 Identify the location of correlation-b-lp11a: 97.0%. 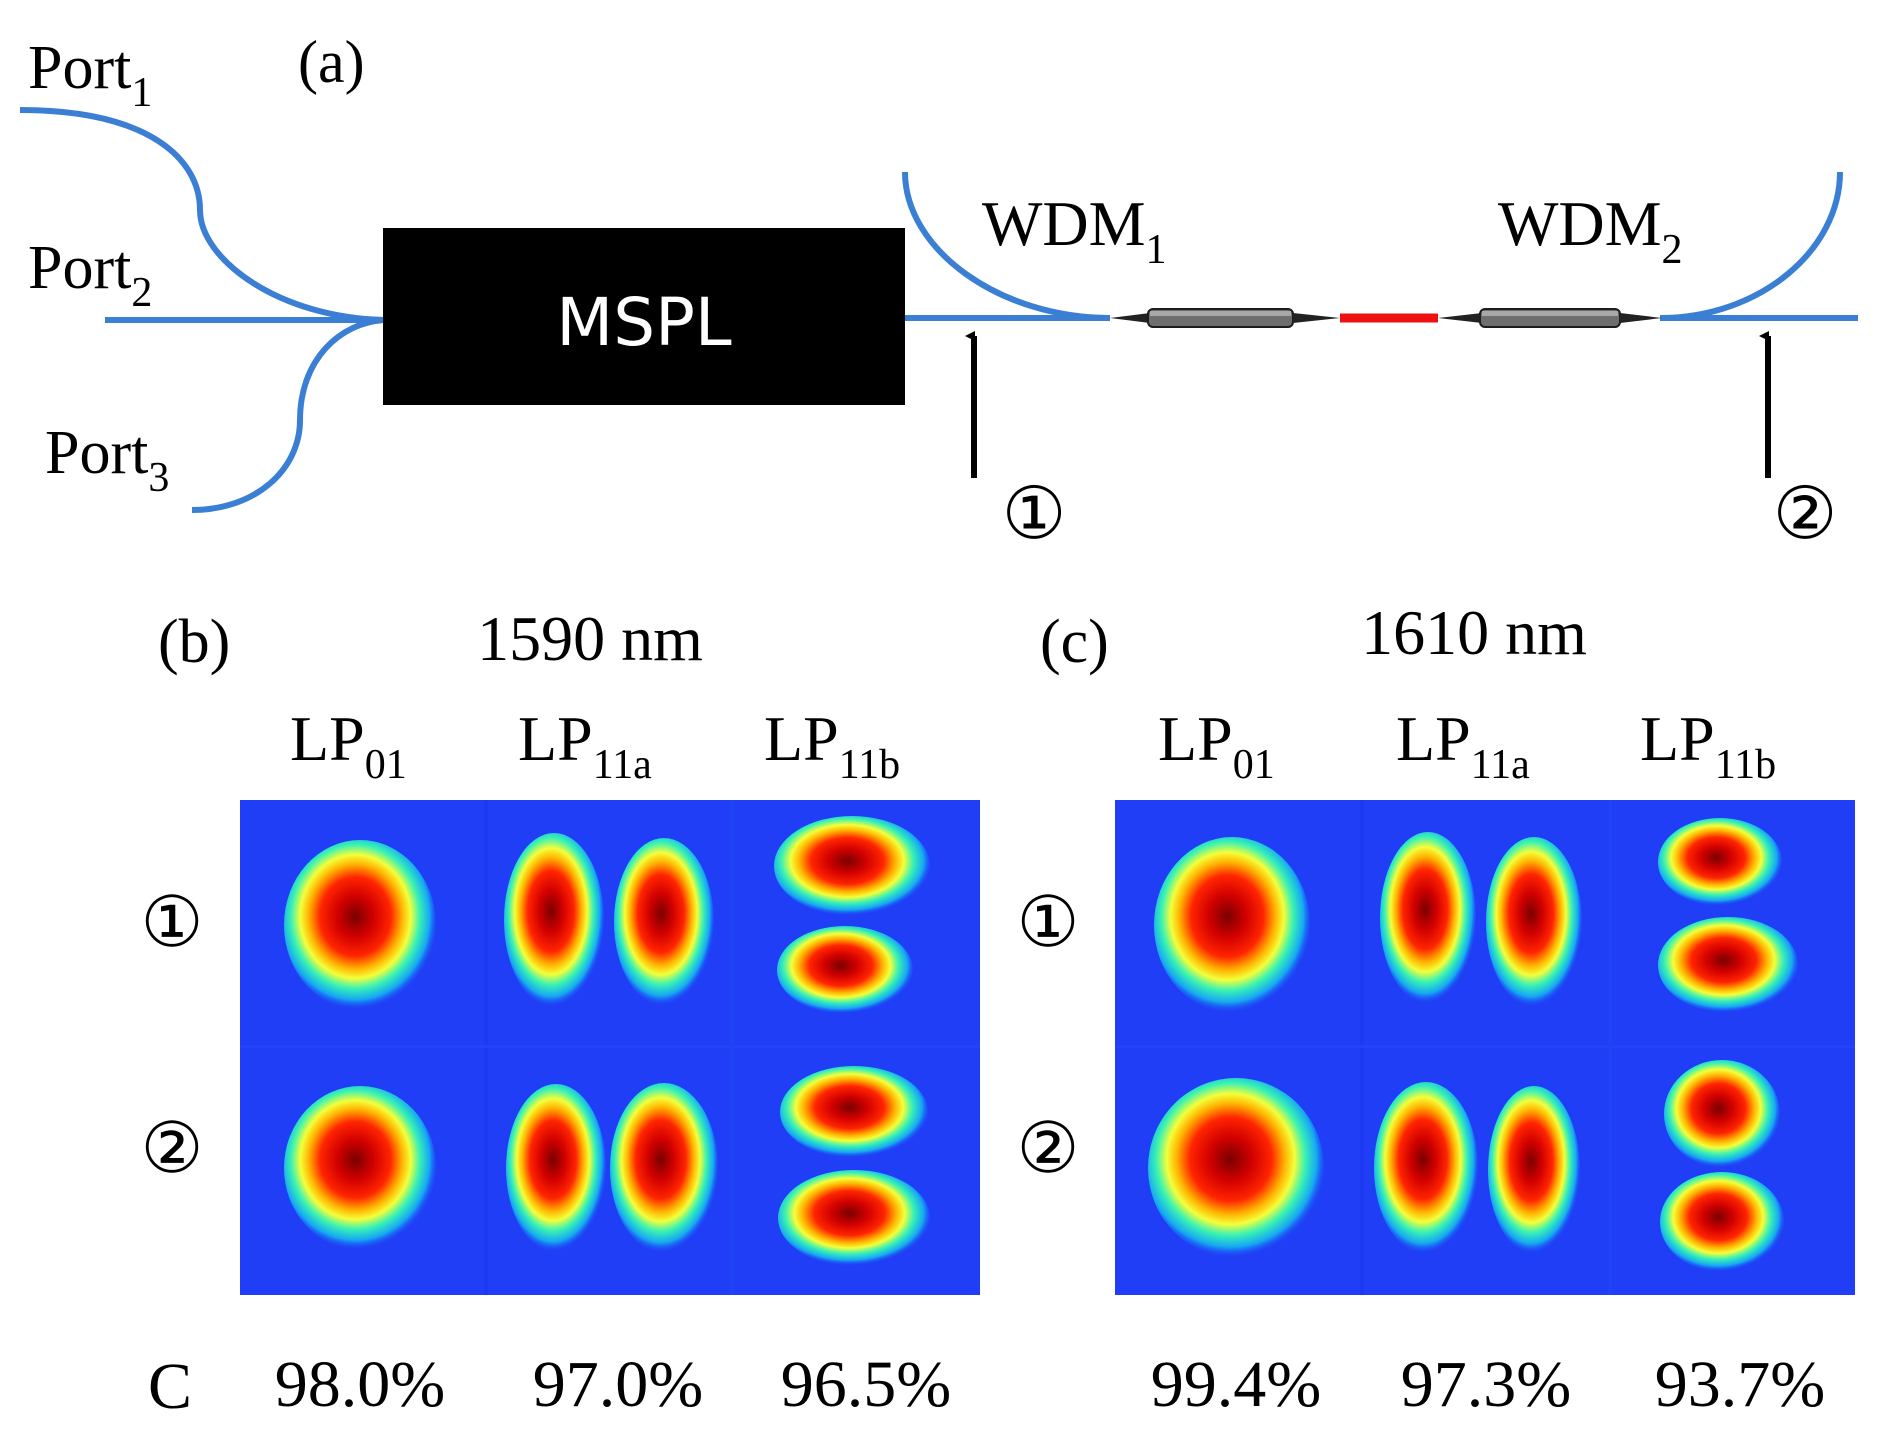
(618, 1384).